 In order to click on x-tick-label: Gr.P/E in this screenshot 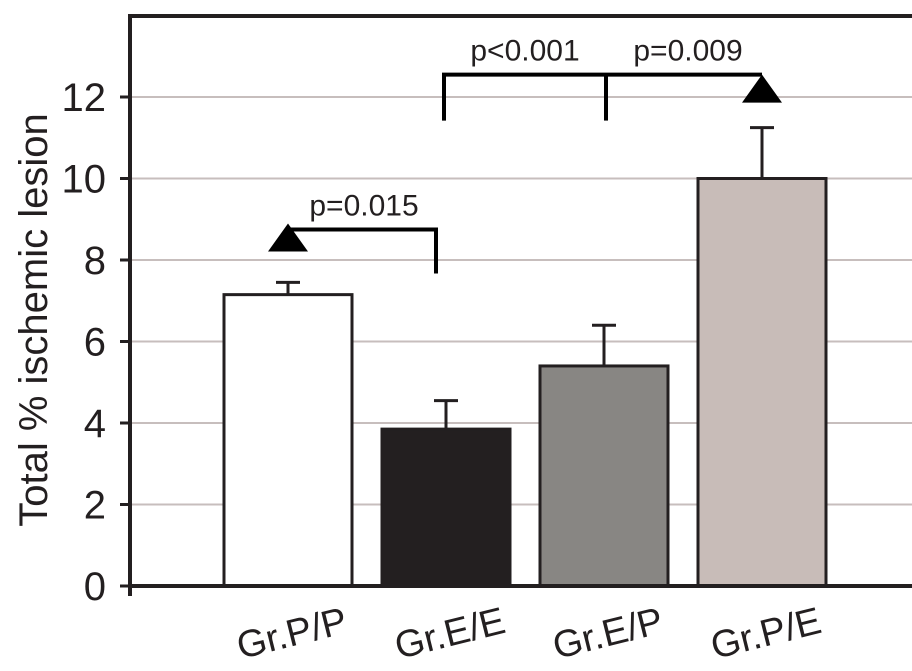, I will do `click(766, 634)`.